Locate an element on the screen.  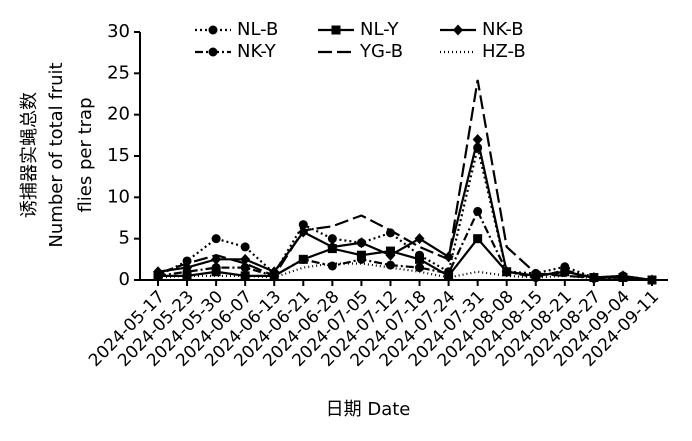
y-tick-label: 25 is located at coordinates (118, 72).